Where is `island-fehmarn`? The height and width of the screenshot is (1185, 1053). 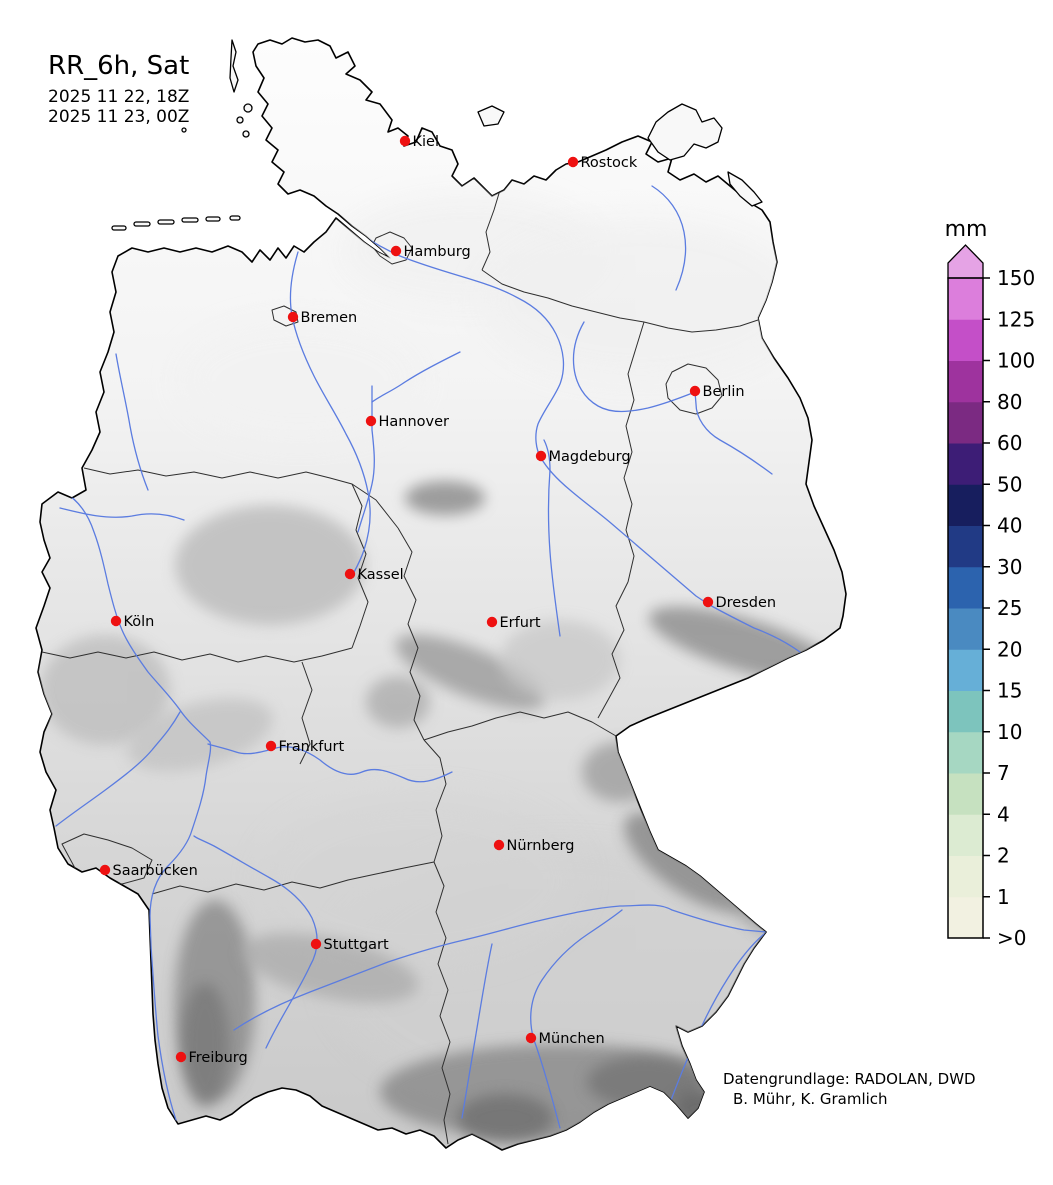
island-fehmarn is located at coordinates (491, 116).